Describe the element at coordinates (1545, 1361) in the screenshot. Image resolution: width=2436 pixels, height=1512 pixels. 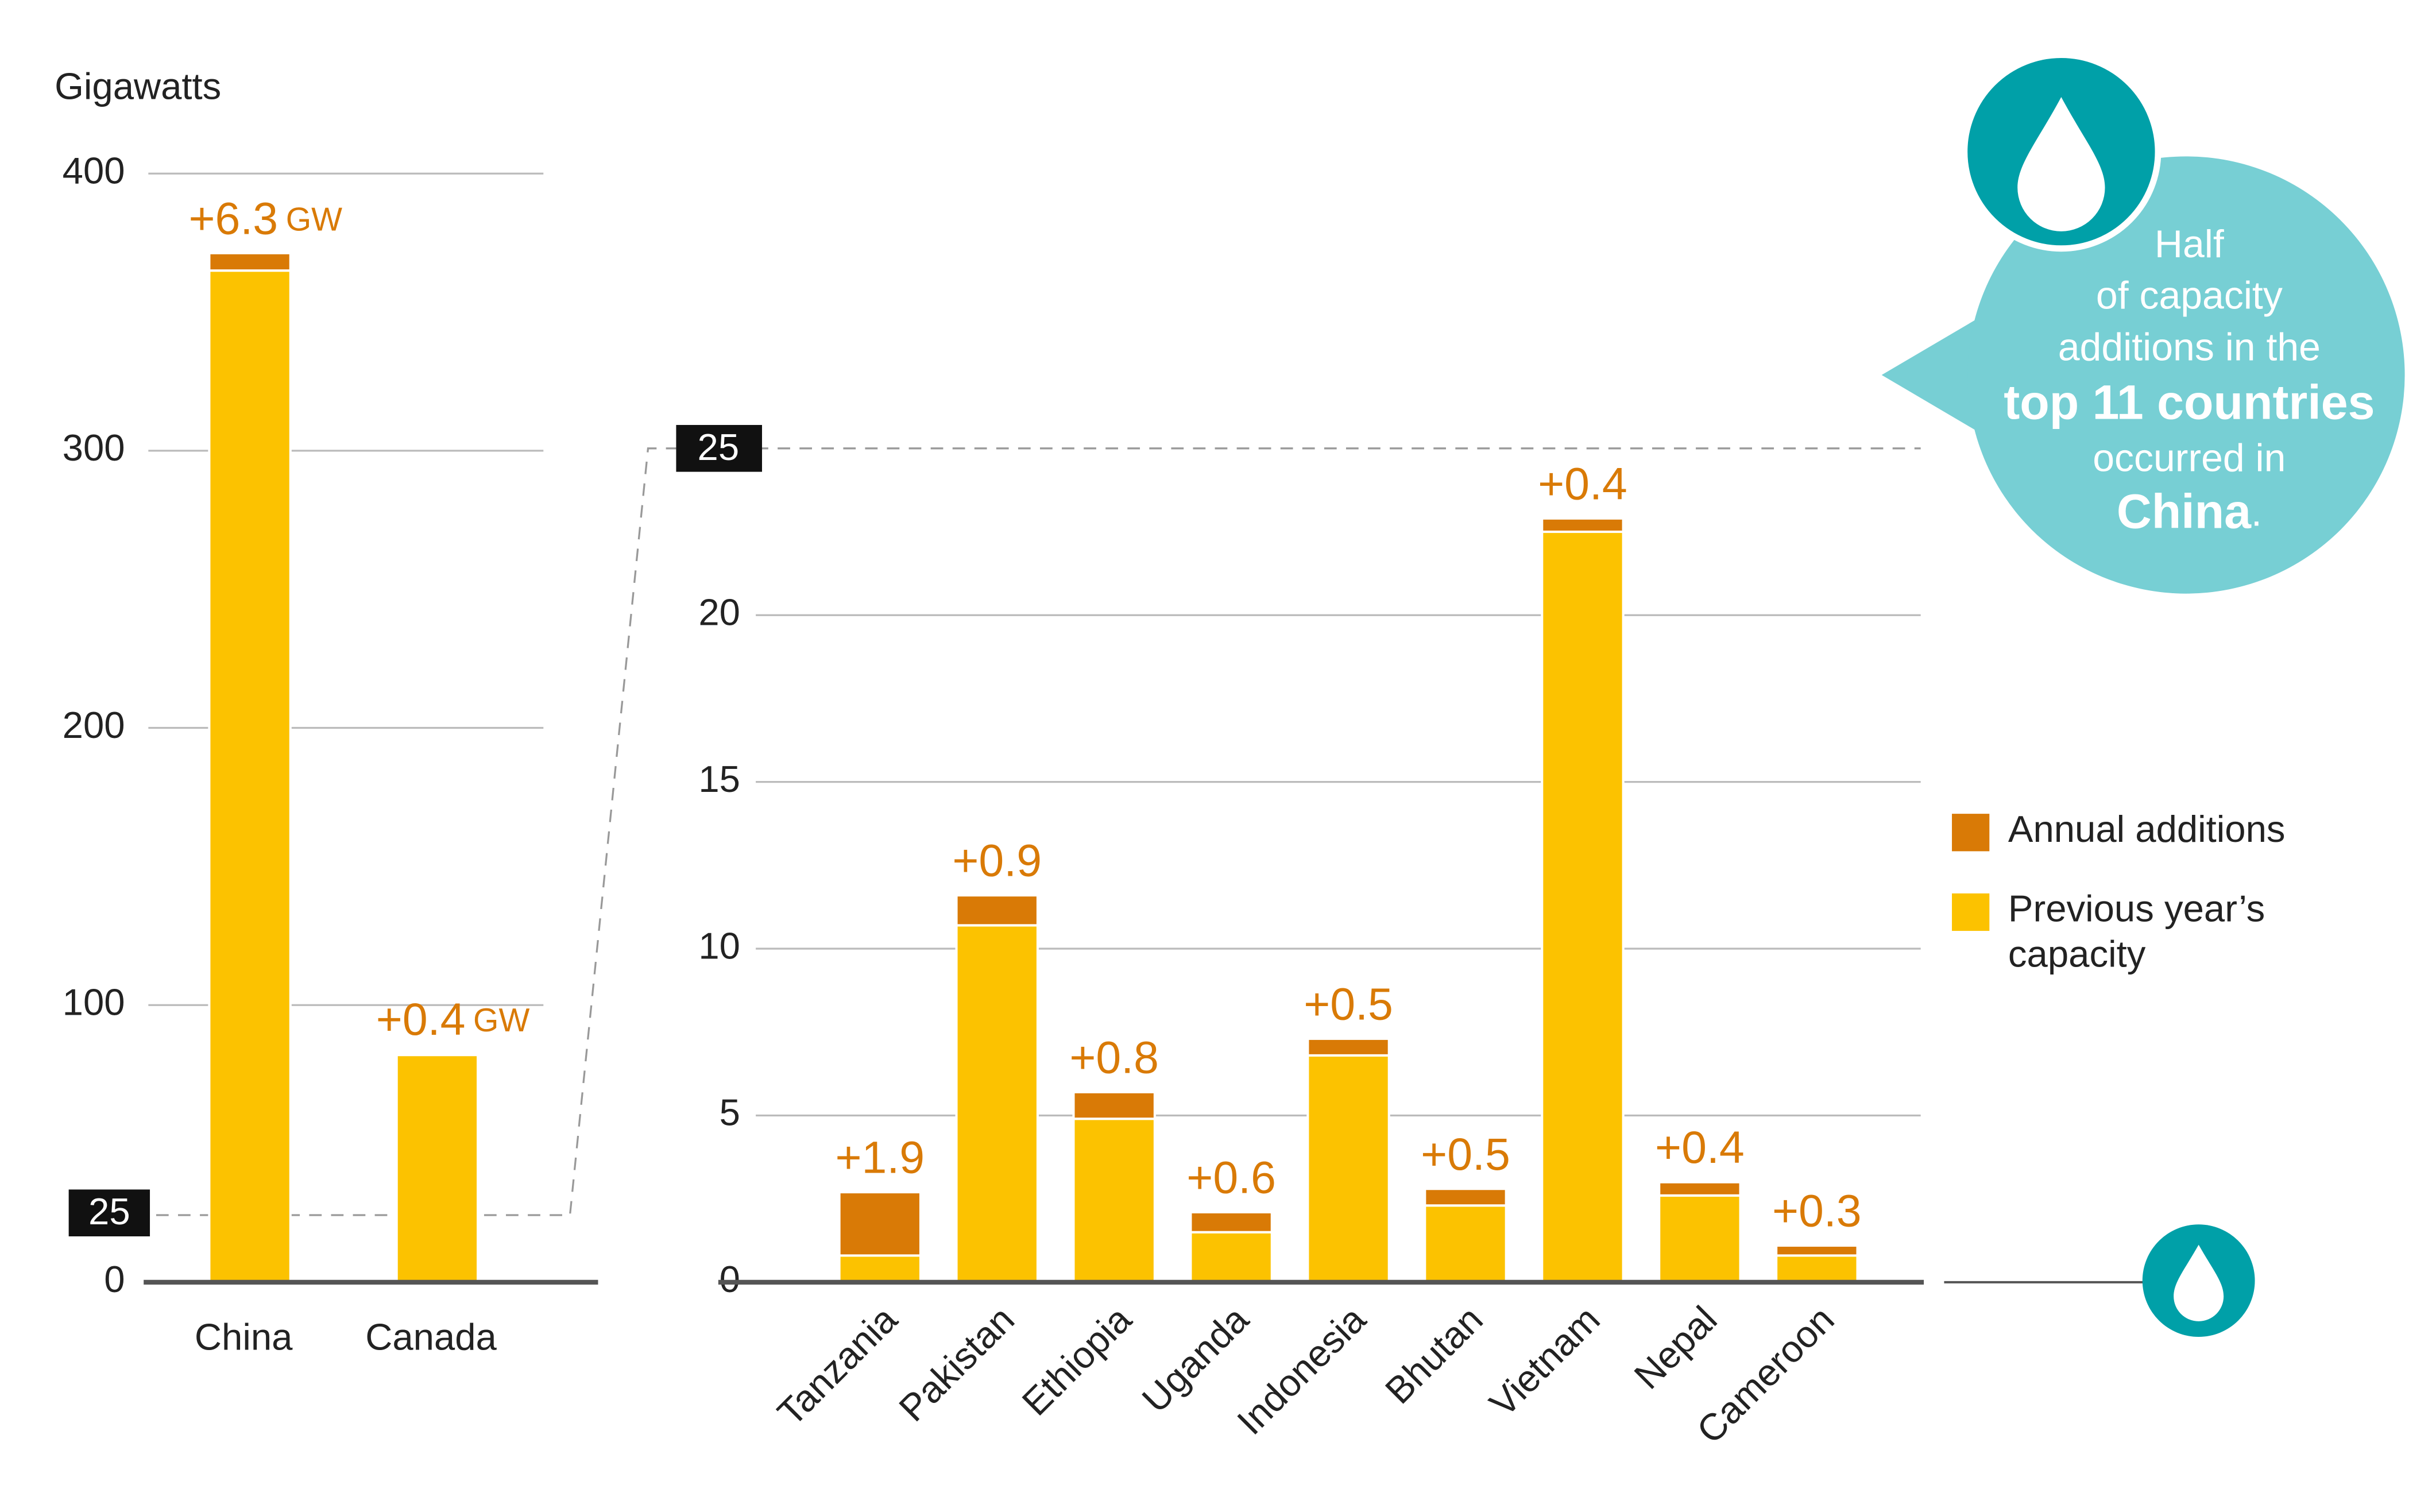
I see `x-tick-label: Vietnam` at that location.